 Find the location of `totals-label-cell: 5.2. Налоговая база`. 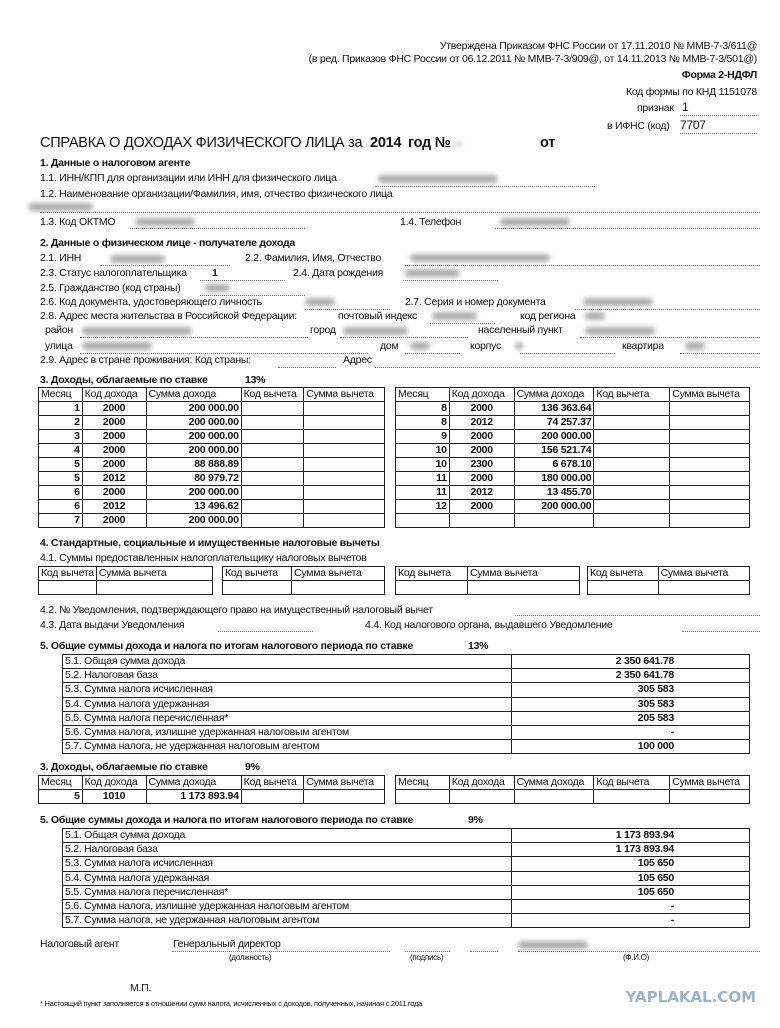

totals-label-cell: 5.2. Налоговая база is located at coordinates (287, 850).